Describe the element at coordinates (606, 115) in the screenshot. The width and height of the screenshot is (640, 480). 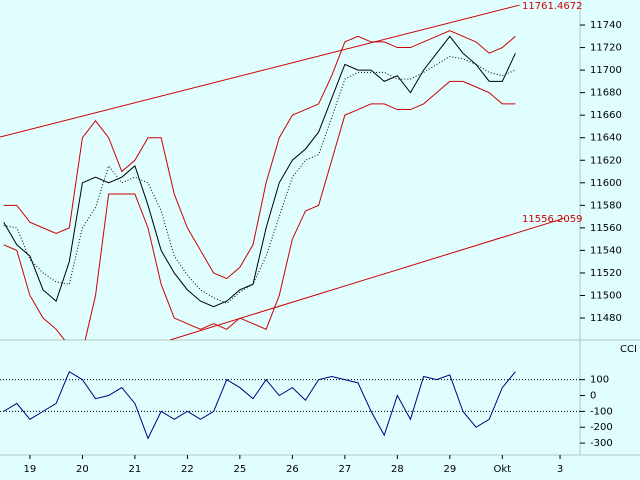
I see `y-tick-label: 11660` at that location.